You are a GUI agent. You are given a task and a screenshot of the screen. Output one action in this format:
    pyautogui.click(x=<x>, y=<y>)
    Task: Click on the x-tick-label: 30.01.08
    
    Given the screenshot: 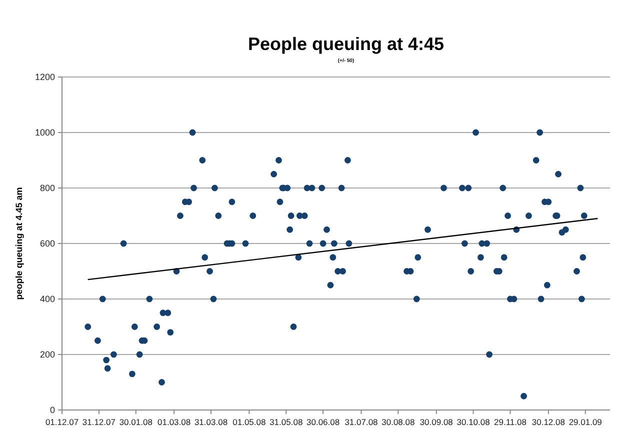 What is the action you would take?
    pyautogui.click(x=136, y=422)
    